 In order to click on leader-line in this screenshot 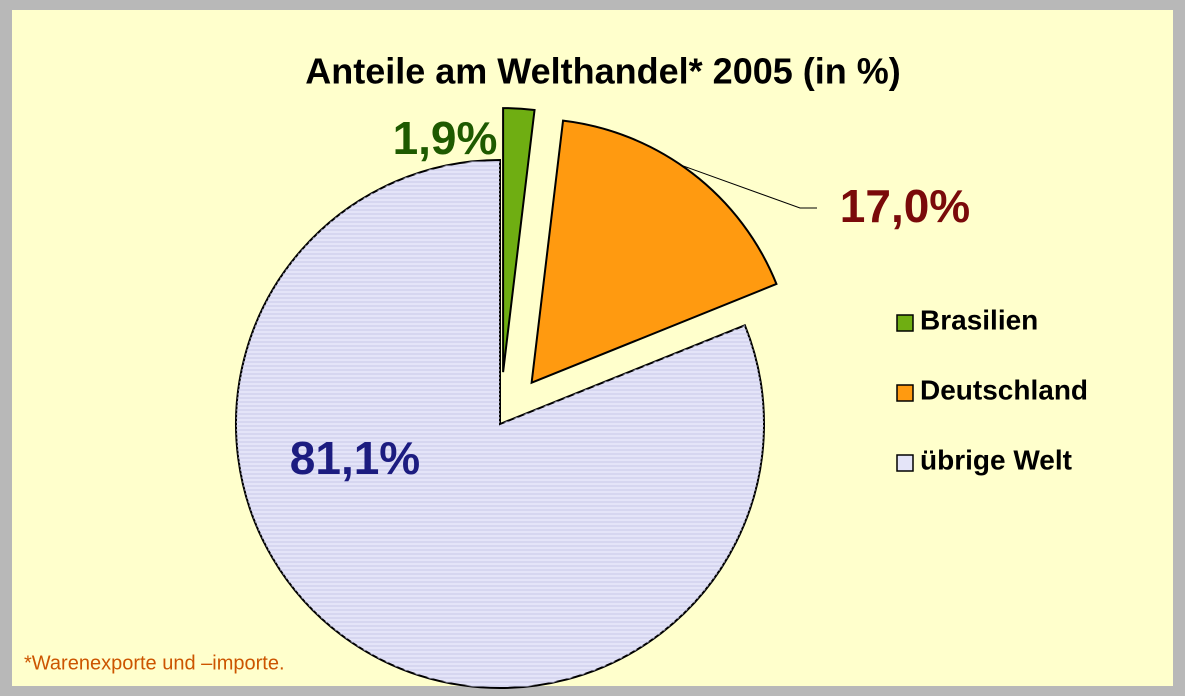, I will do `click(749, 186)`.